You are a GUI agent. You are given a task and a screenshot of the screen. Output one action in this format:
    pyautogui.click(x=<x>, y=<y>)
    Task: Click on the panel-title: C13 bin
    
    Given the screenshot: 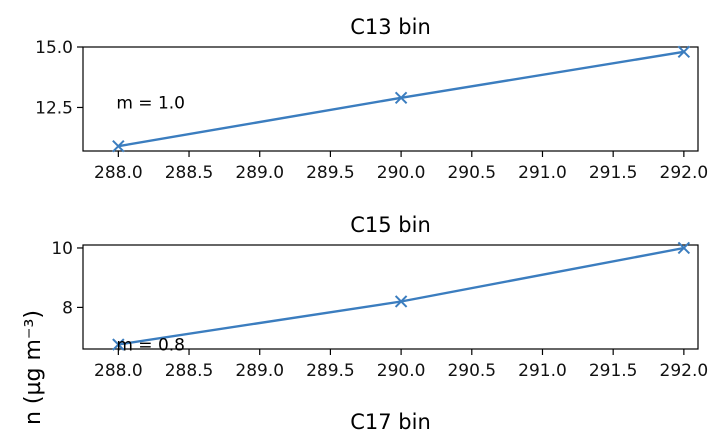 What is the action you would take?
    pyautogui.click(x=390, y=27)
    